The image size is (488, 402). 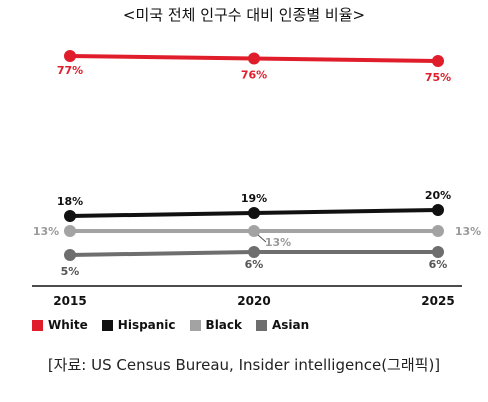 What do you see at coordinates (437, 301) in the screenshot?
I see `x-tick-label: 2025` at bounding box center [437, 301].